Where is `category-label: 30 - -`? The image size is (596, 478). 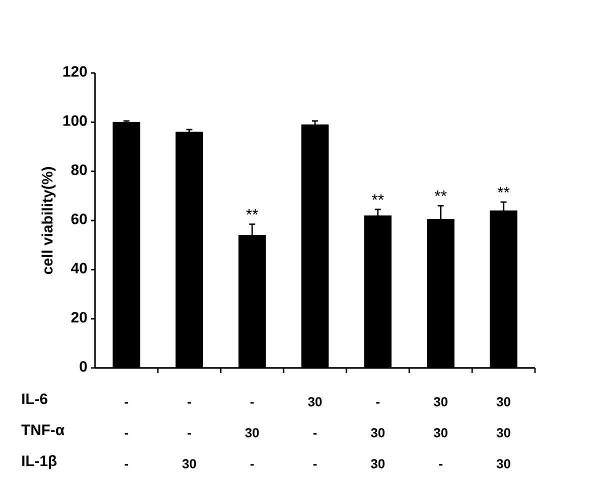
category-label: 30 - - is located at coordinates (315, 431).